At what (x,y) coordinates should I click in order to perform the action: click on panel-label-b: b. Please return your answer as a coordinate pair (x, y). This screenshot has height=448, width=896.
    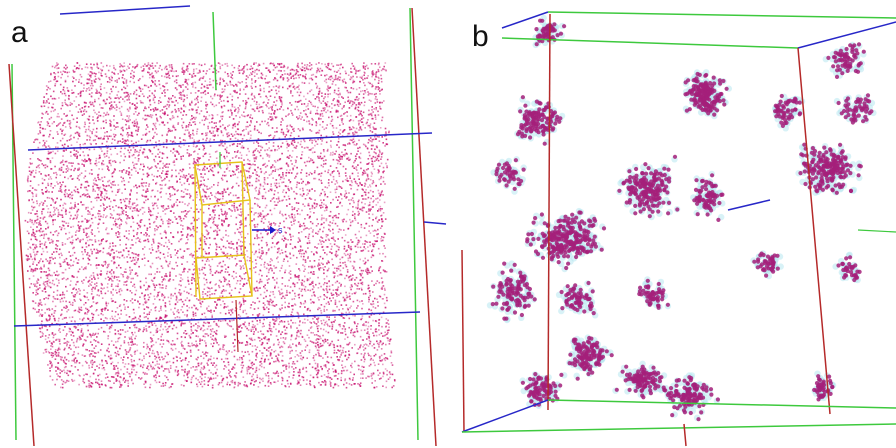
    Looking at the image, I should click on (480, 36).